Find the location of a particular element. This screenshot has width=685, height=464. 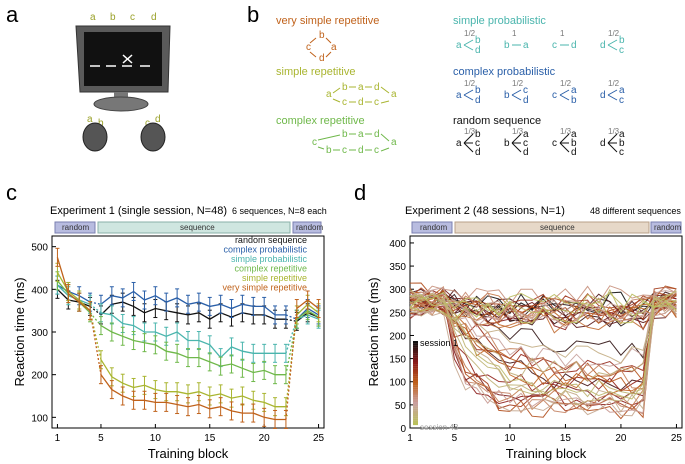

x-axis-label: Training block is located at coordinates (188, 453).